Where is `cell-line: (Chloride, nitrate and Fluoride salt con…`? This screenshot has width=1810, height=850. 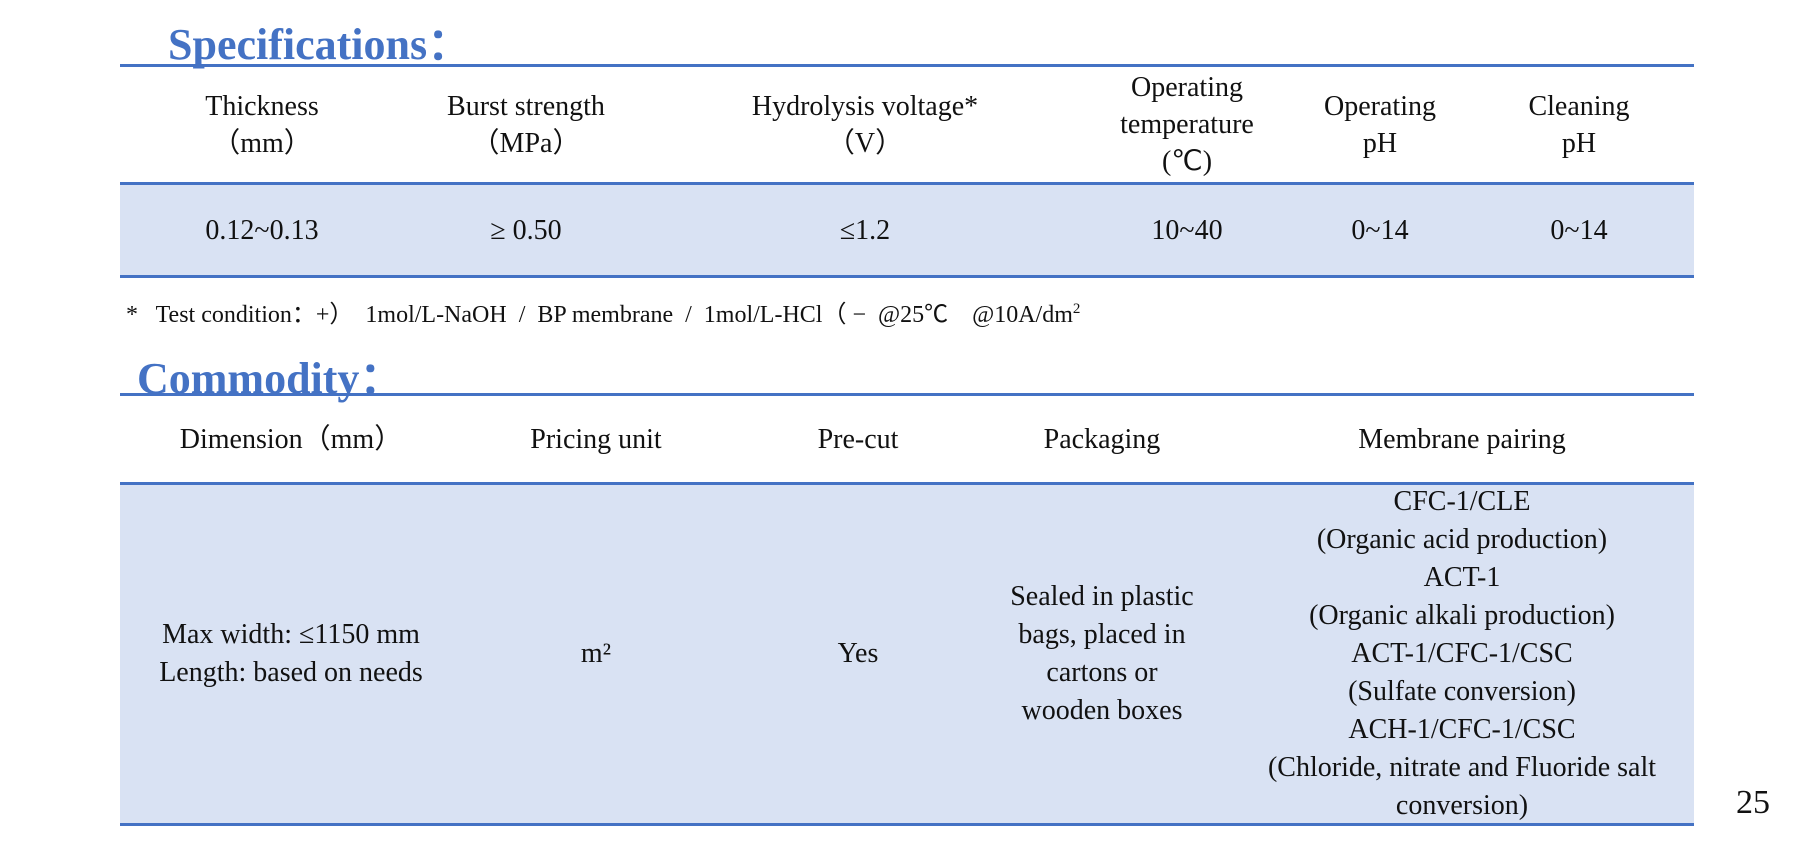
cell-line: (Chloride, nitrate and Fluoride salt con… is located at coordinates (1462, 786).